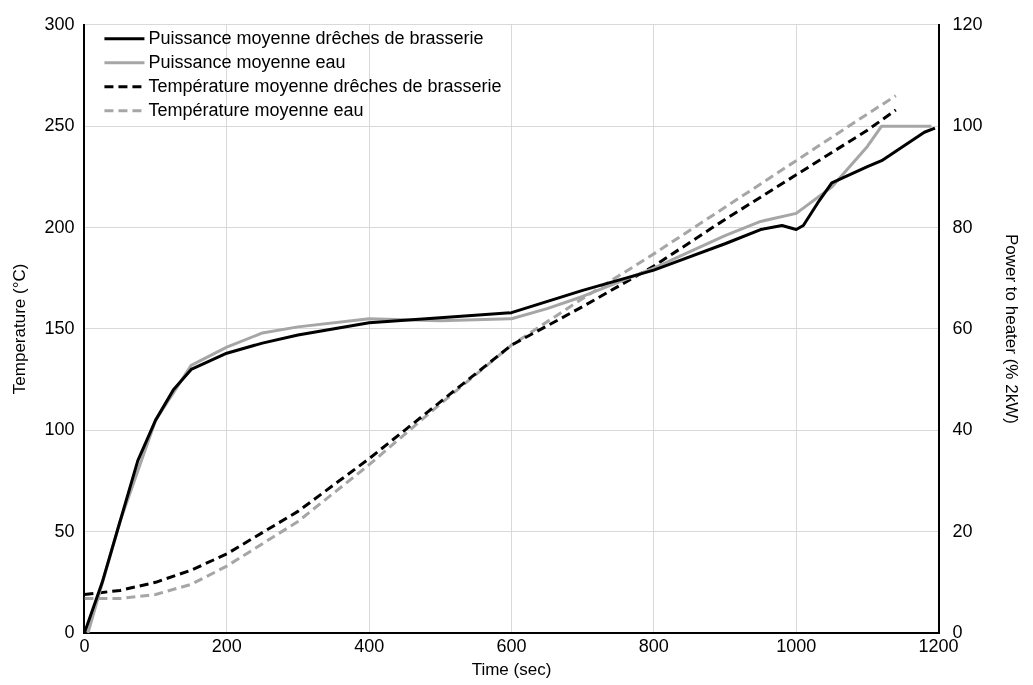 The image size is (1033, 685). I want to click on y2-tick-label: 20, so click(962, 530).